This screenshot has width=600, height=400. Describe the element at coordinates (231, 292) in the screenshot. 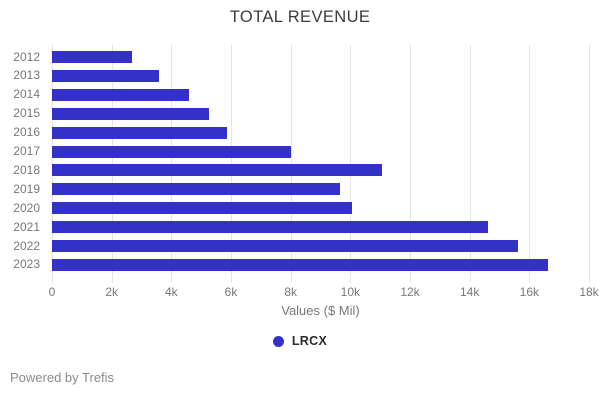

I see `x-tick-label: 6k` at that location.